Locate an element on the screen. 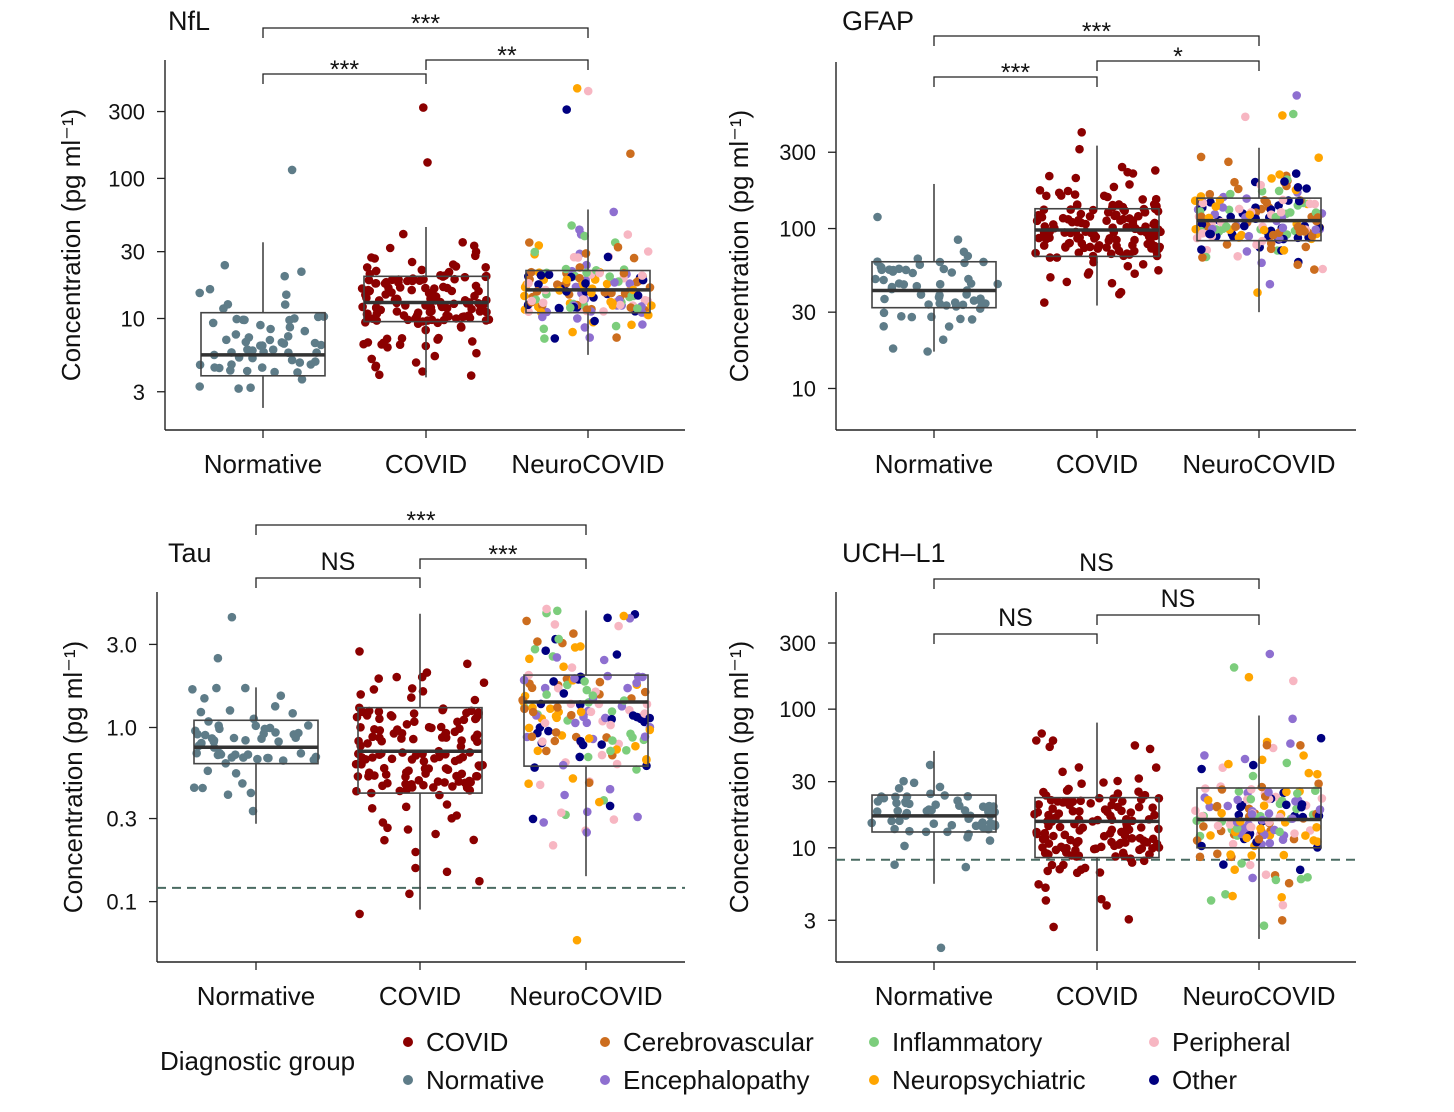 The height and width of the screenshot is (1112, 1454). legend-marker is located at coordinates (1154, 1042).